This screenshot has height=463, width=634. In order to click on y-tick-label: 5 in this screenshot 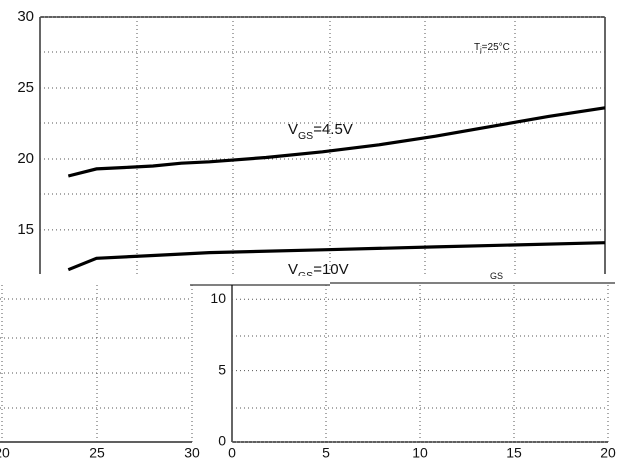, I will do `click(222, 369)`.